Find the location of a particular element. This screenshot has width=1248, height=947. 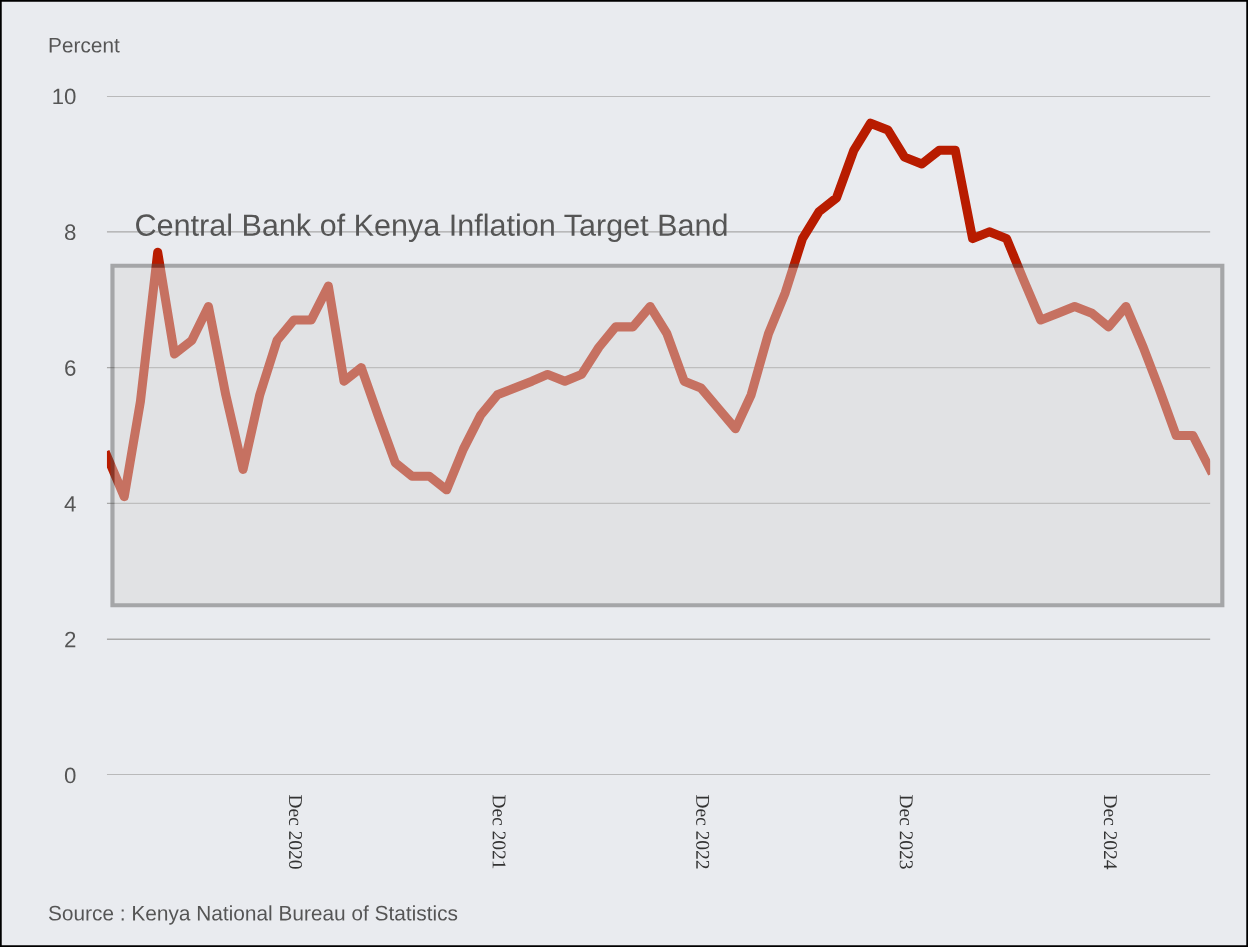

y-axis-title: Percent is located at coordinates (84, 45).